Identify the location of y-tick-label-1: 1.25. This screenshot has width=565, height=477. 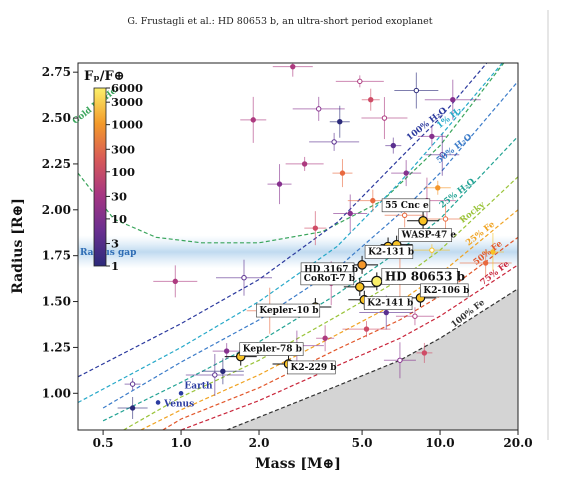
(56, 347).